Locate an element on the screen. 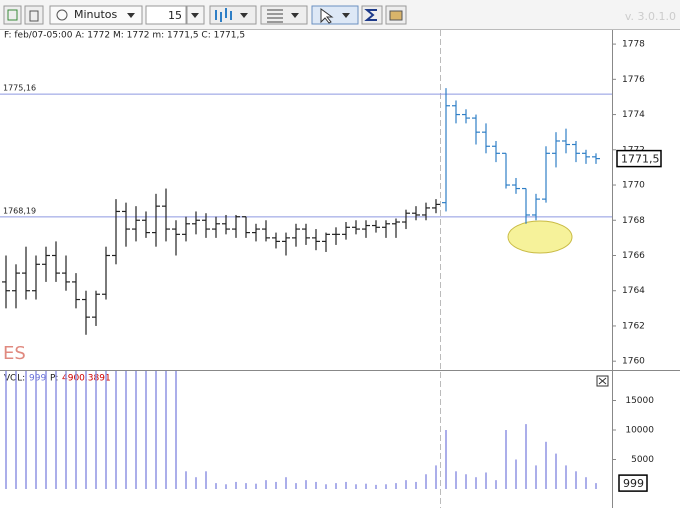 The image size is (680, 508). y-tick-label: 1760 is located at coordinates (633, 362).